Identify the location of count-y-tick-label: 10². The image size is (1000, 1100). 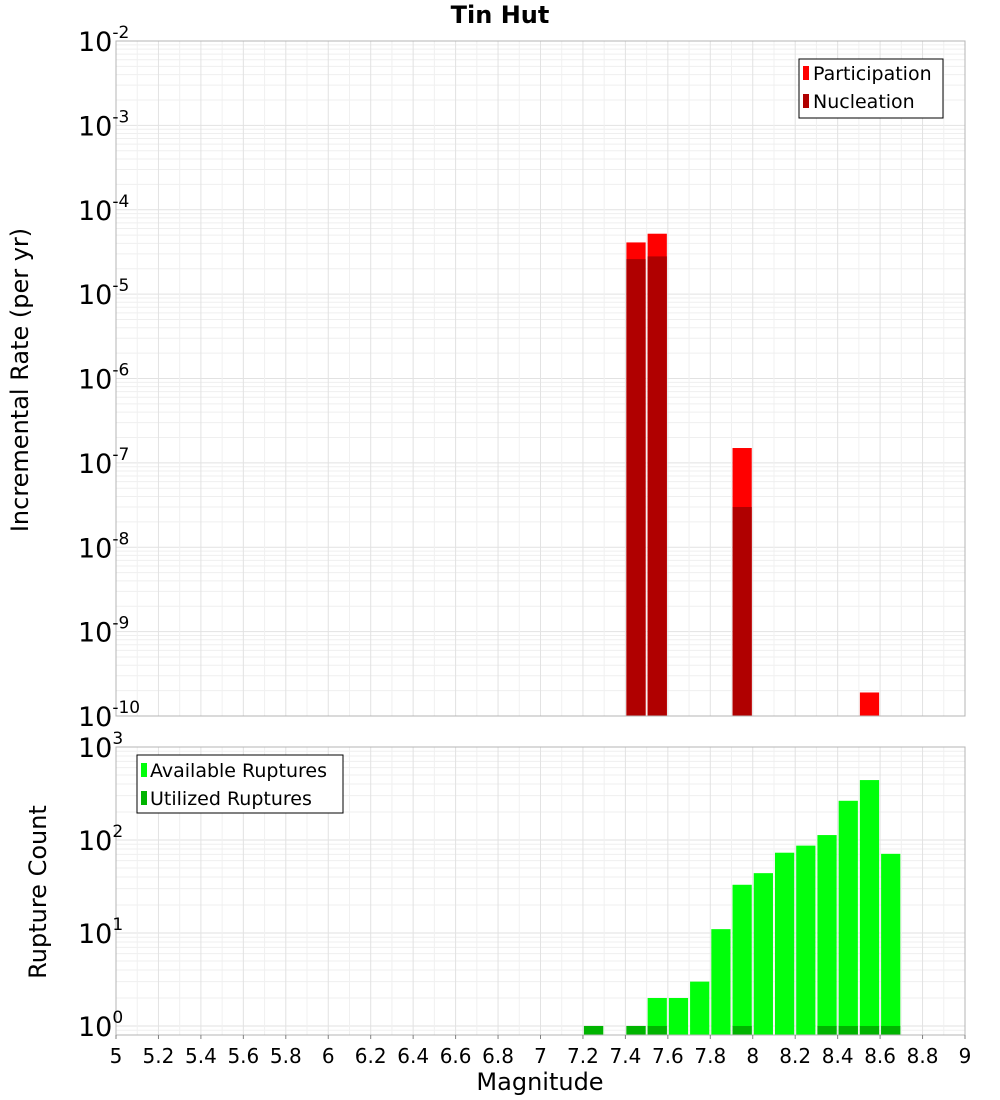
(100, 839).